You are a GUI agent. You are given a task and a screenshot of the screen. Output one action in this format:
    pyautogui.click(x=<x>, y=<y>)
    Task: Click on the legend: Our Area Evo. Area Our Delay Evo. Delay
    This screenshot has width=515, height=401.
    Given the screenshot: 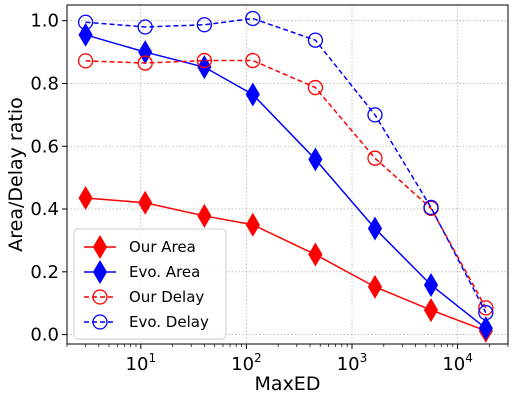 What is the action you would take?
    pyautogui.click(x=150, y=284)
    